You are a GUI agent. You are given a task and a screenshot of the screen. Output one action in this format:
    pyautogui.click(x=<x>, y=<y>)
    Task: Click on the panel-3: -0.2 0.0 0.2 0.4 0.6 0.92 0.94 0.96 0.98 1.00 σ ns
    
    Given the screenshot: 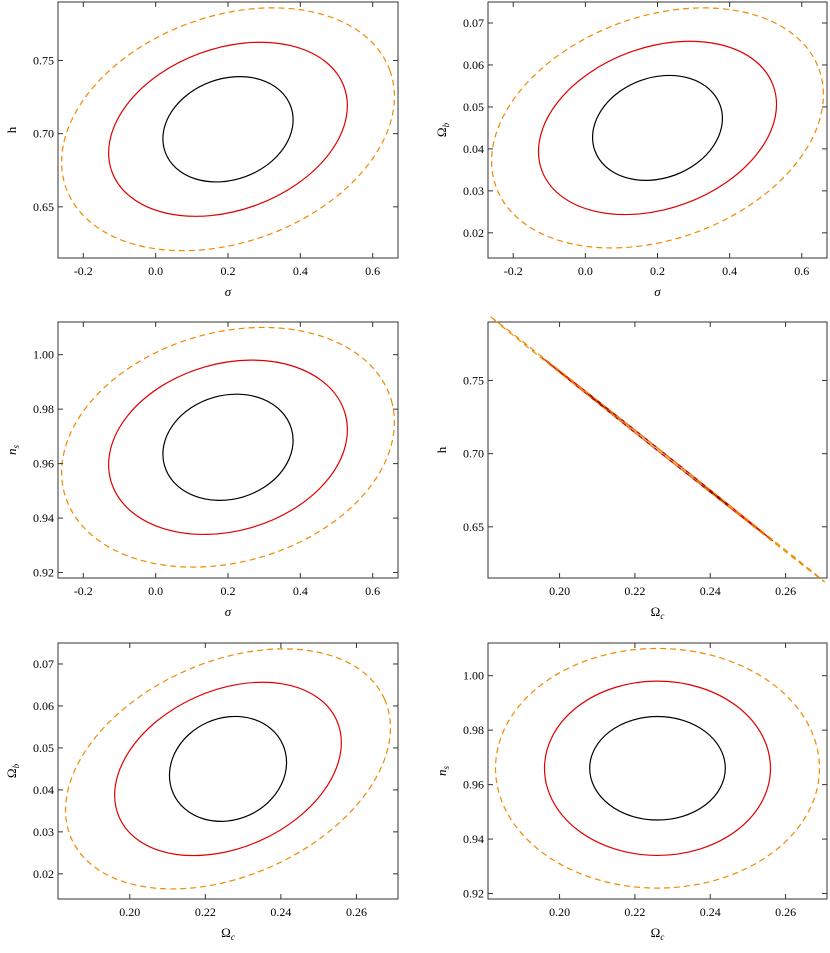 What is the action you would take?
    pyautogui.click(x=201, y=470)
    